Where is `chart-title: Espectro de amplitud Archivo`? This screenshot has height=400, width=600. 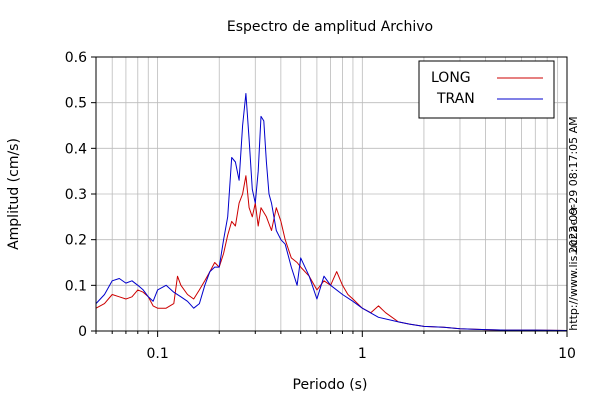 chart-title: Espectro de amplitud Archivo is located at coordinates (330, 27).